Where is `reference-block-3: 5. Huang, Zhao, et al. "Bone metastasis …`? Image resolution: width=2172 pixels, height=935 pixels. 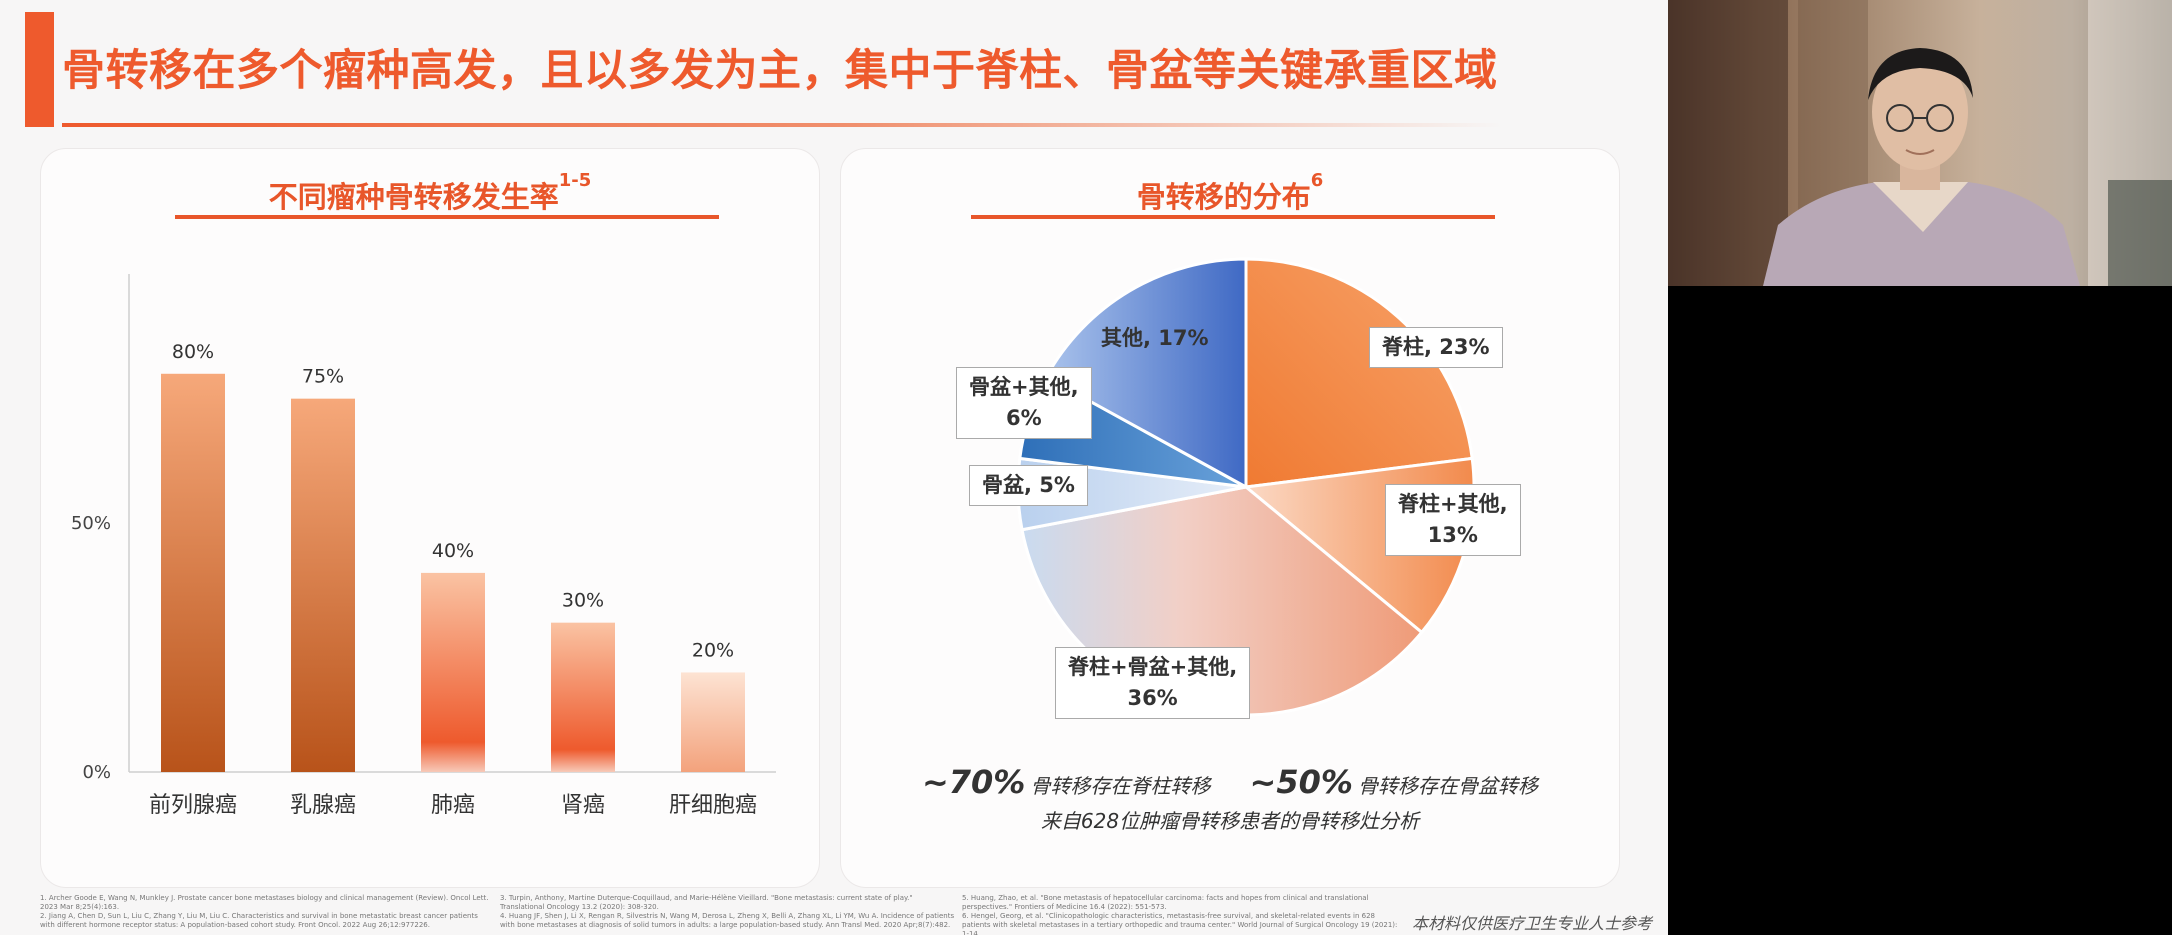
reference-block-3: 5. Huang, Zhao, et al. "Bone metastasis … is located at coordinates (1180, 914).